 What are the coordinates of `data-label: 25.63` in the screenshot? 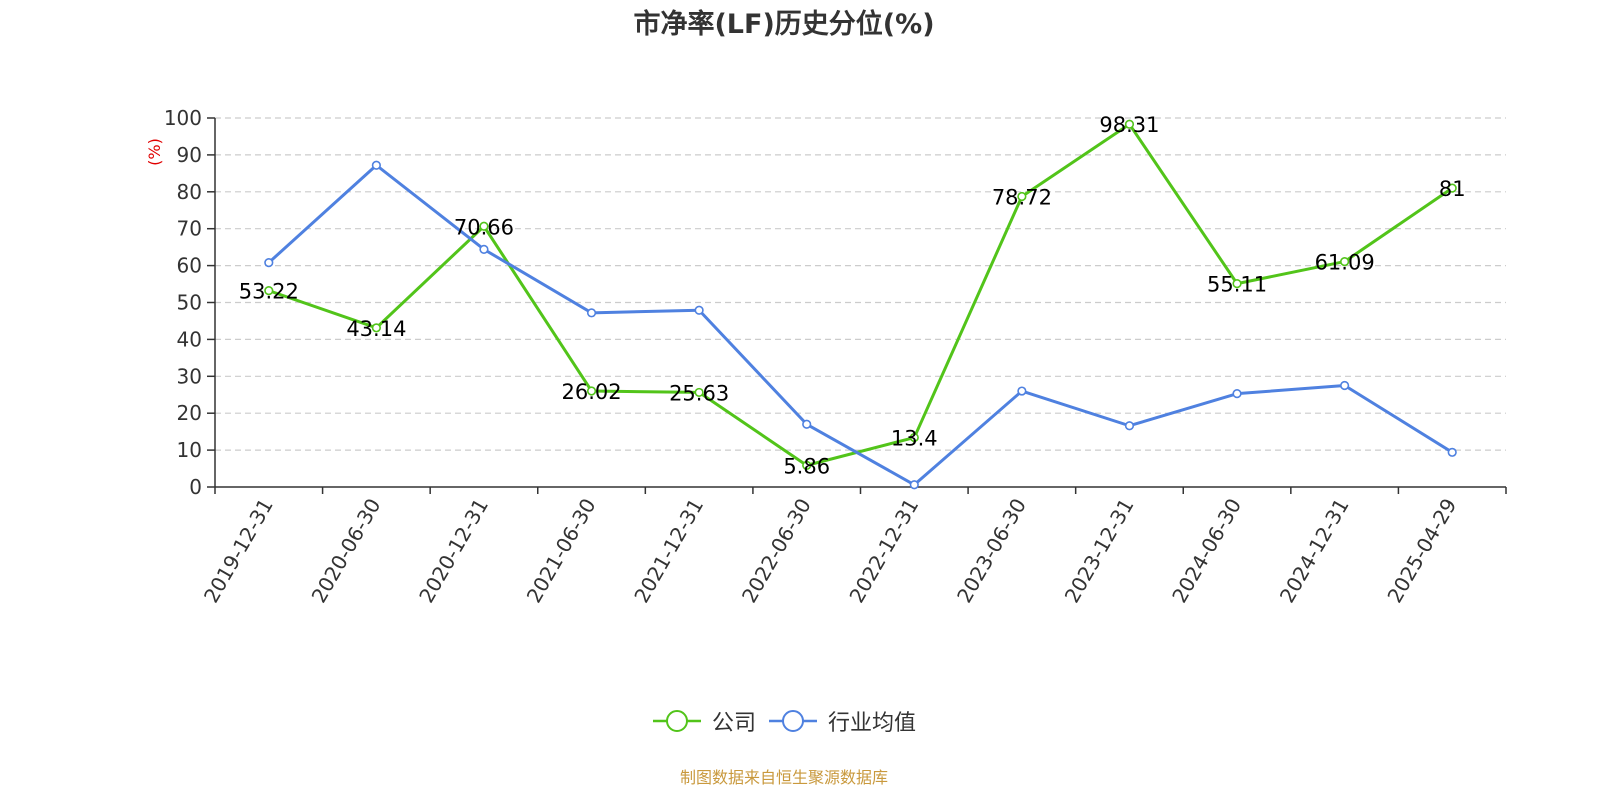 It's located at (699, 393).